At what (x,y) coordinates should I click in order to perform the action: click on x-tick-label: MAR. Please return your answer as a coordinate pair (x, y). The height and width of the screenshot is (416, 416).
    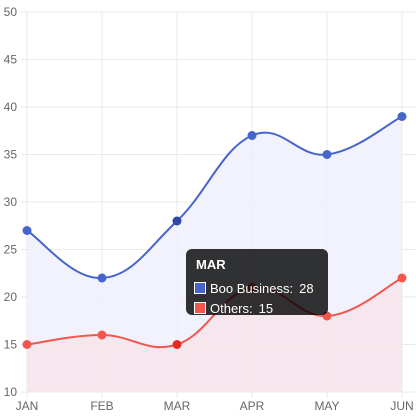
    Looking at the image, I should click on (177, 406).